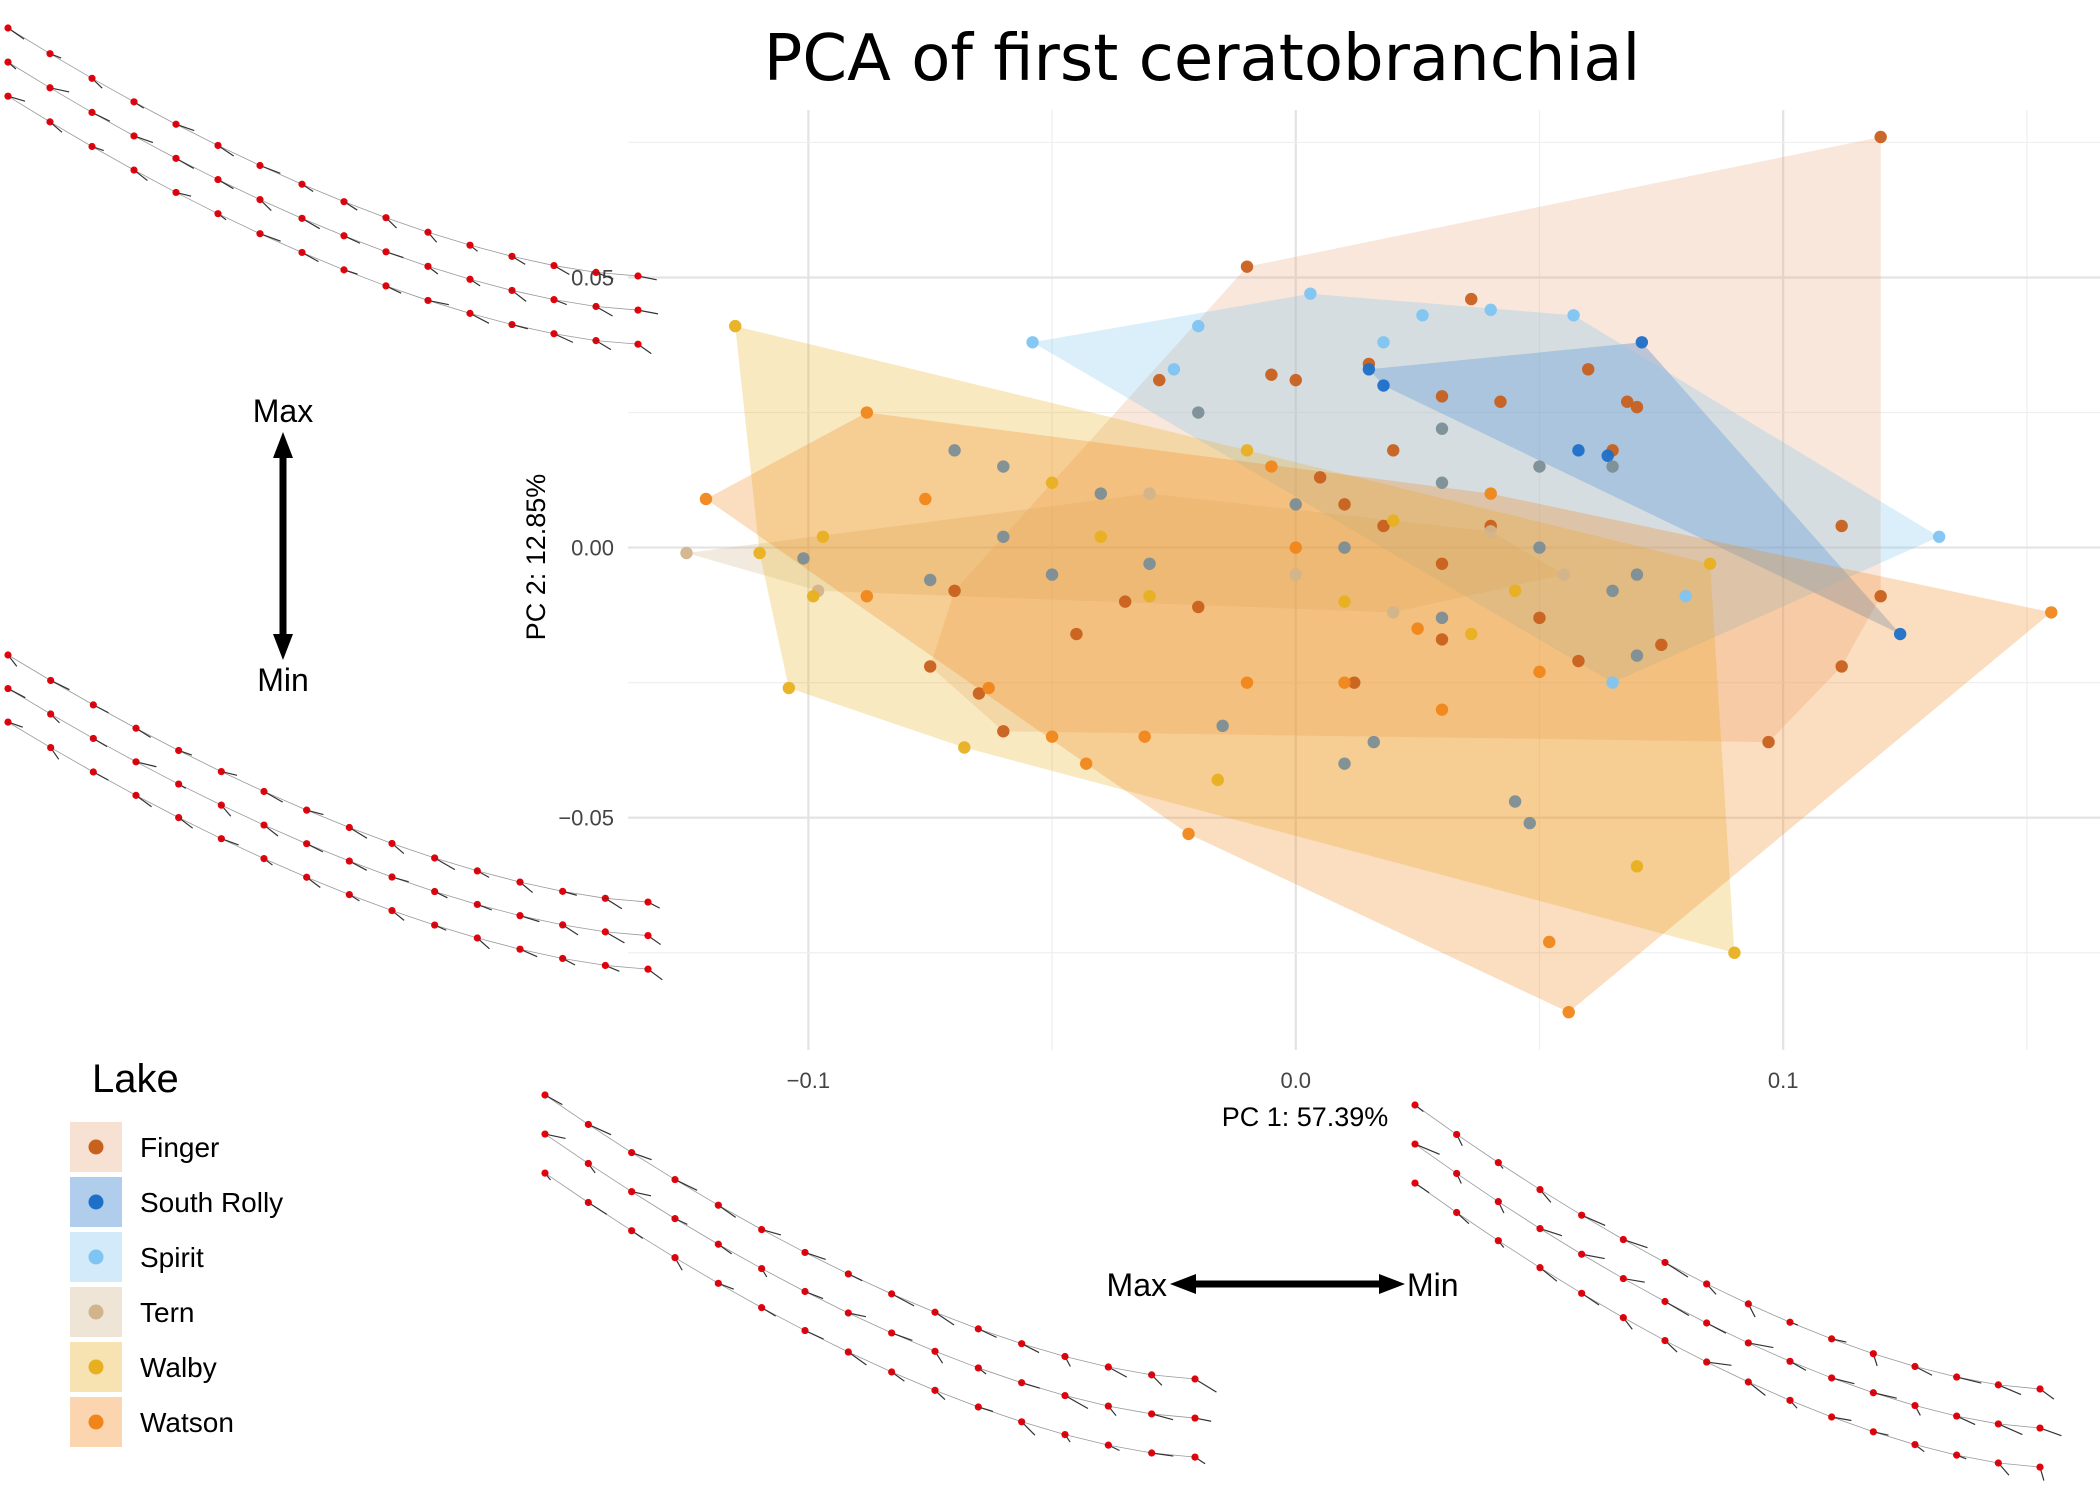  I want to click on pc2-arrow: Max Min, so click(283, 545).